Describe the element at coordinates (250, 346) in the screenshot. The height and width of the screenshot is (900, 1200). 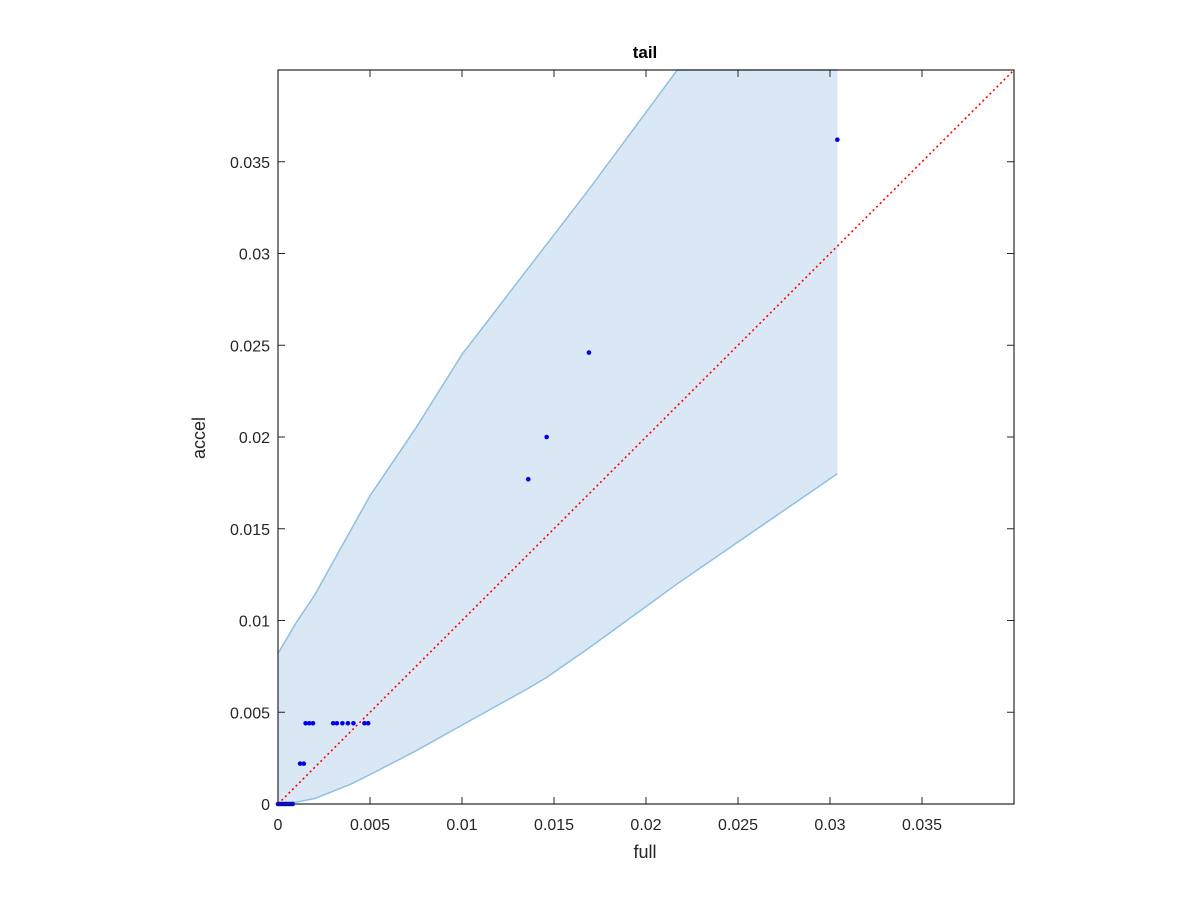
I see `y-tick-label: 0.025` at that location.